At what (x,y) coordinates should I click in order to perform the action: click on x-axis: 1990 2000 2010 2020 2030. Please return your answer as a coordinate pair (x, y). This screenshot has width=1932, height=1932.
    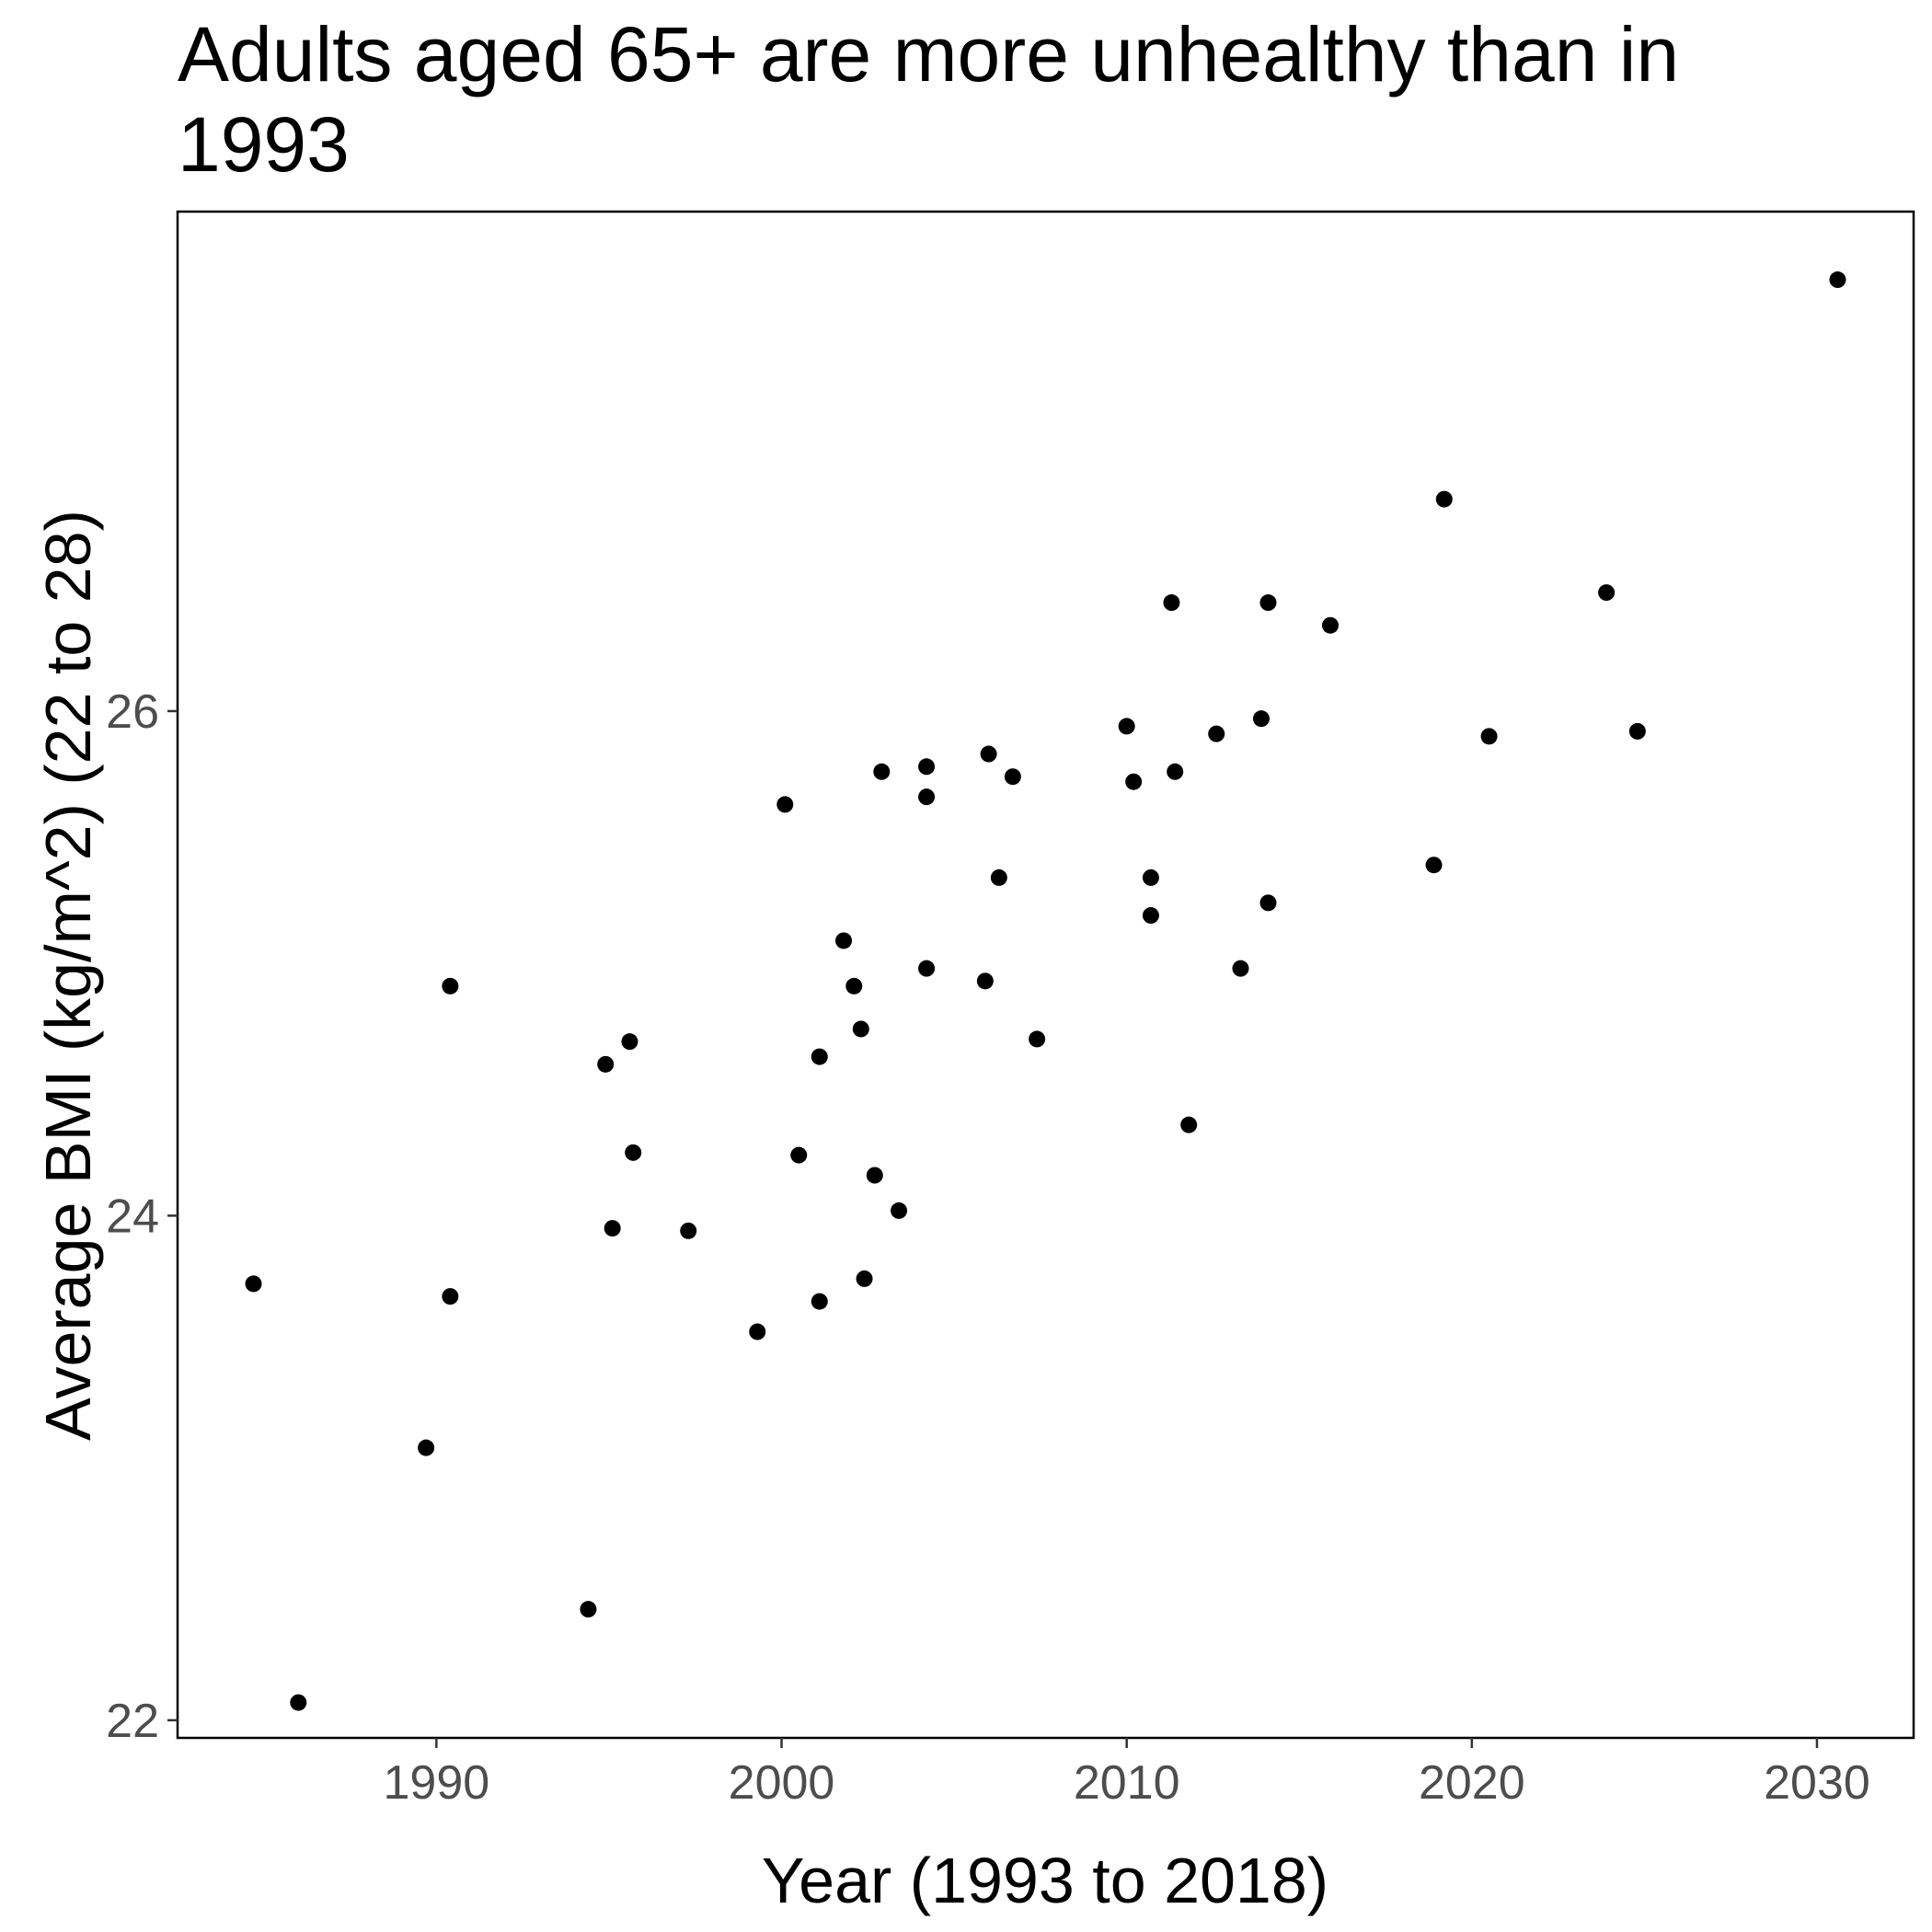
    Looking at the image, I should click on (1127, 1774).